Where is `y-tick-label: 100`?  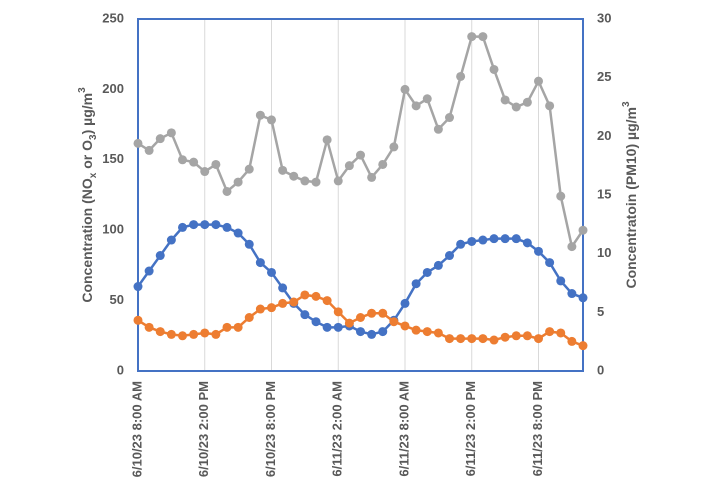 y-tick-label: 100 is located at coordinates (113, 229).